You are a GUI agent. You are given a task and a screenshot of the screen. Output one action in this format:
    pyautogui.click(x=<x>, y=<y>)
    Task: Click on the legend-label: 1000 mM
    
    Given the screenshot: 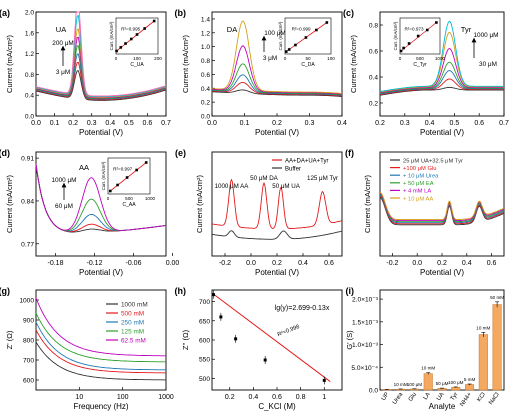 What is the action you would take?
    pyautogui.click(x=134, y=304)
    